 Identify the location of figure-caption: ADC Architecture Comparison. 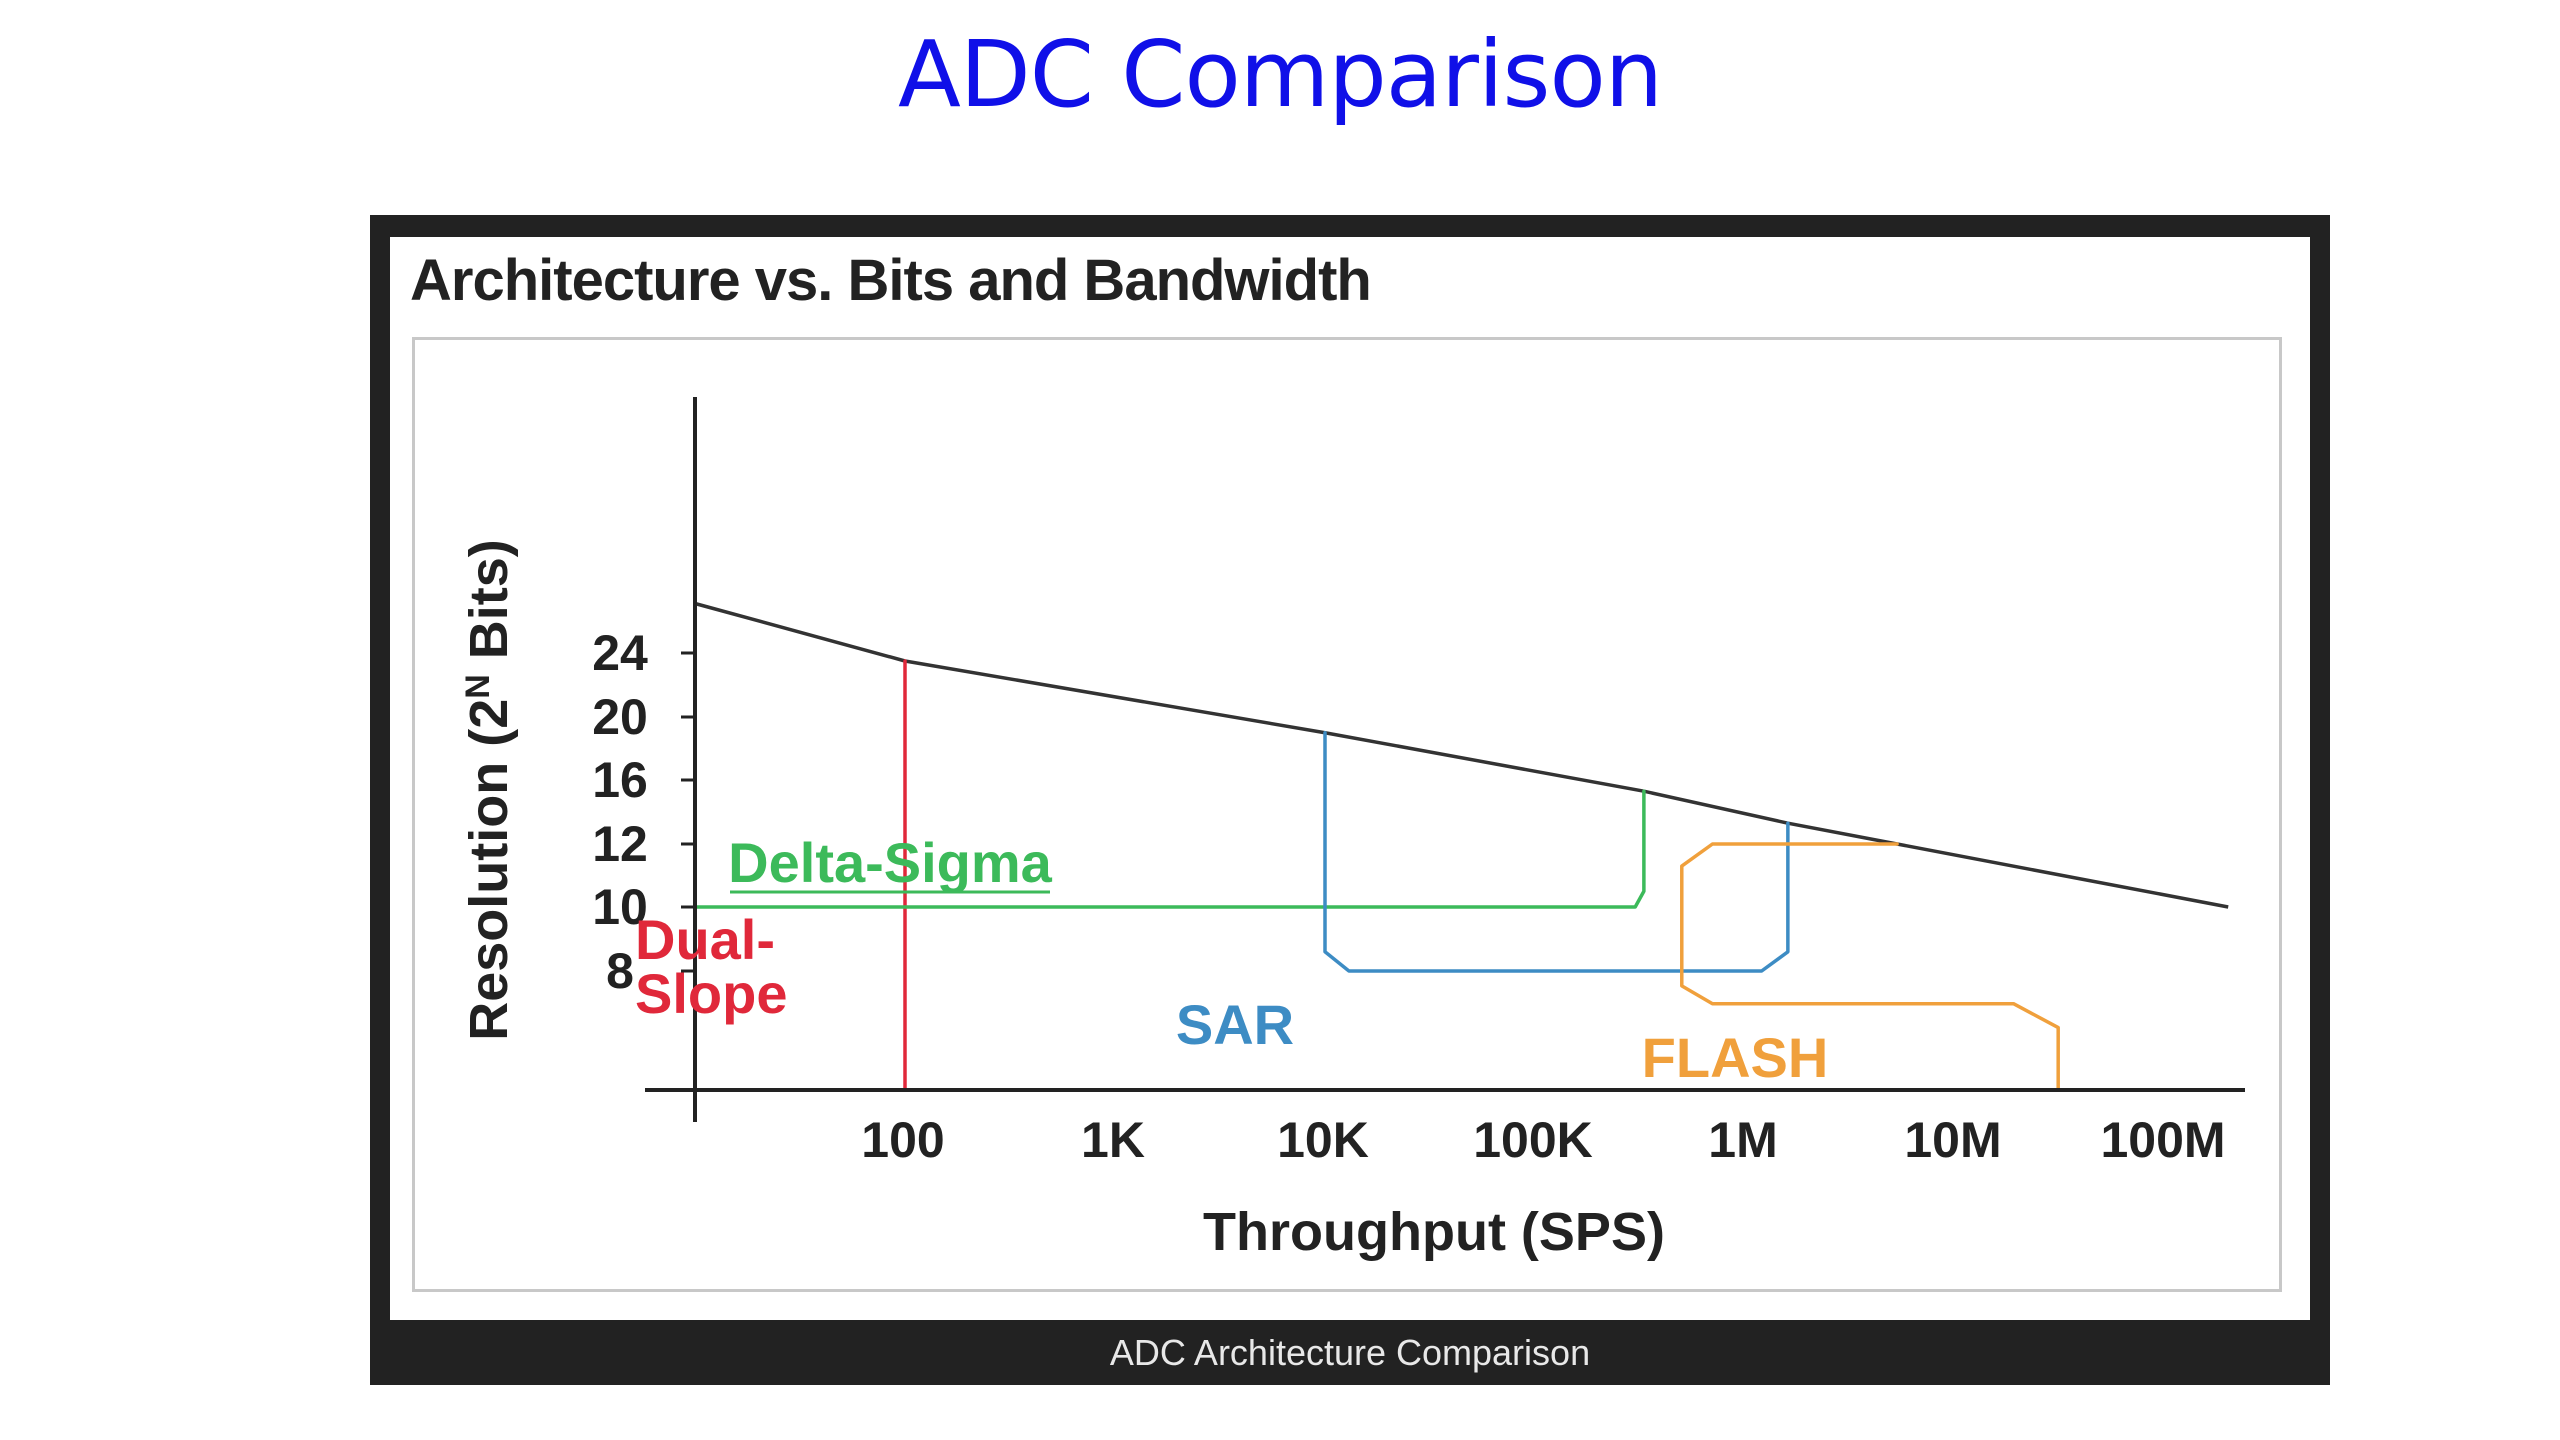
(1350, 1352).